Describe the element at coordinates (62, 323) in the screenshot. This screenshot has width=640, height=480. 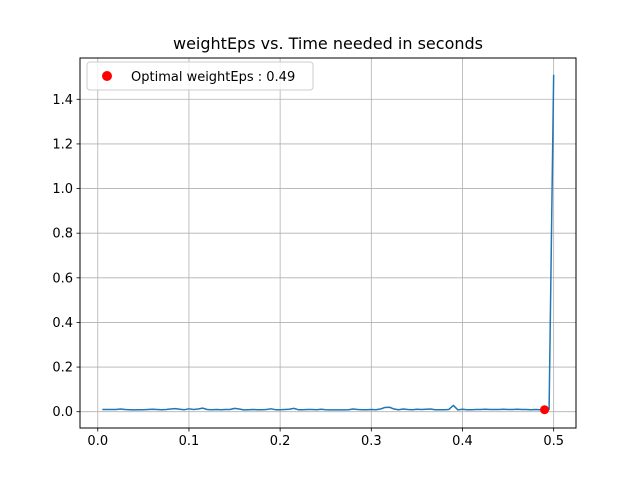
I see `y-tick-label: 0.4` at that location.